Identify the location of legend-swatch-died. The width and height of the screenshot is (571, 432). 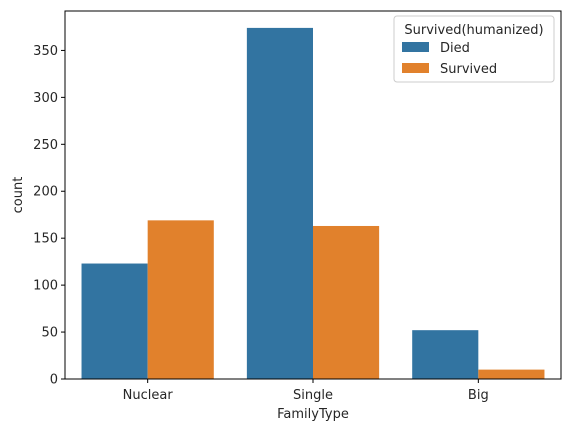
(415, 47).